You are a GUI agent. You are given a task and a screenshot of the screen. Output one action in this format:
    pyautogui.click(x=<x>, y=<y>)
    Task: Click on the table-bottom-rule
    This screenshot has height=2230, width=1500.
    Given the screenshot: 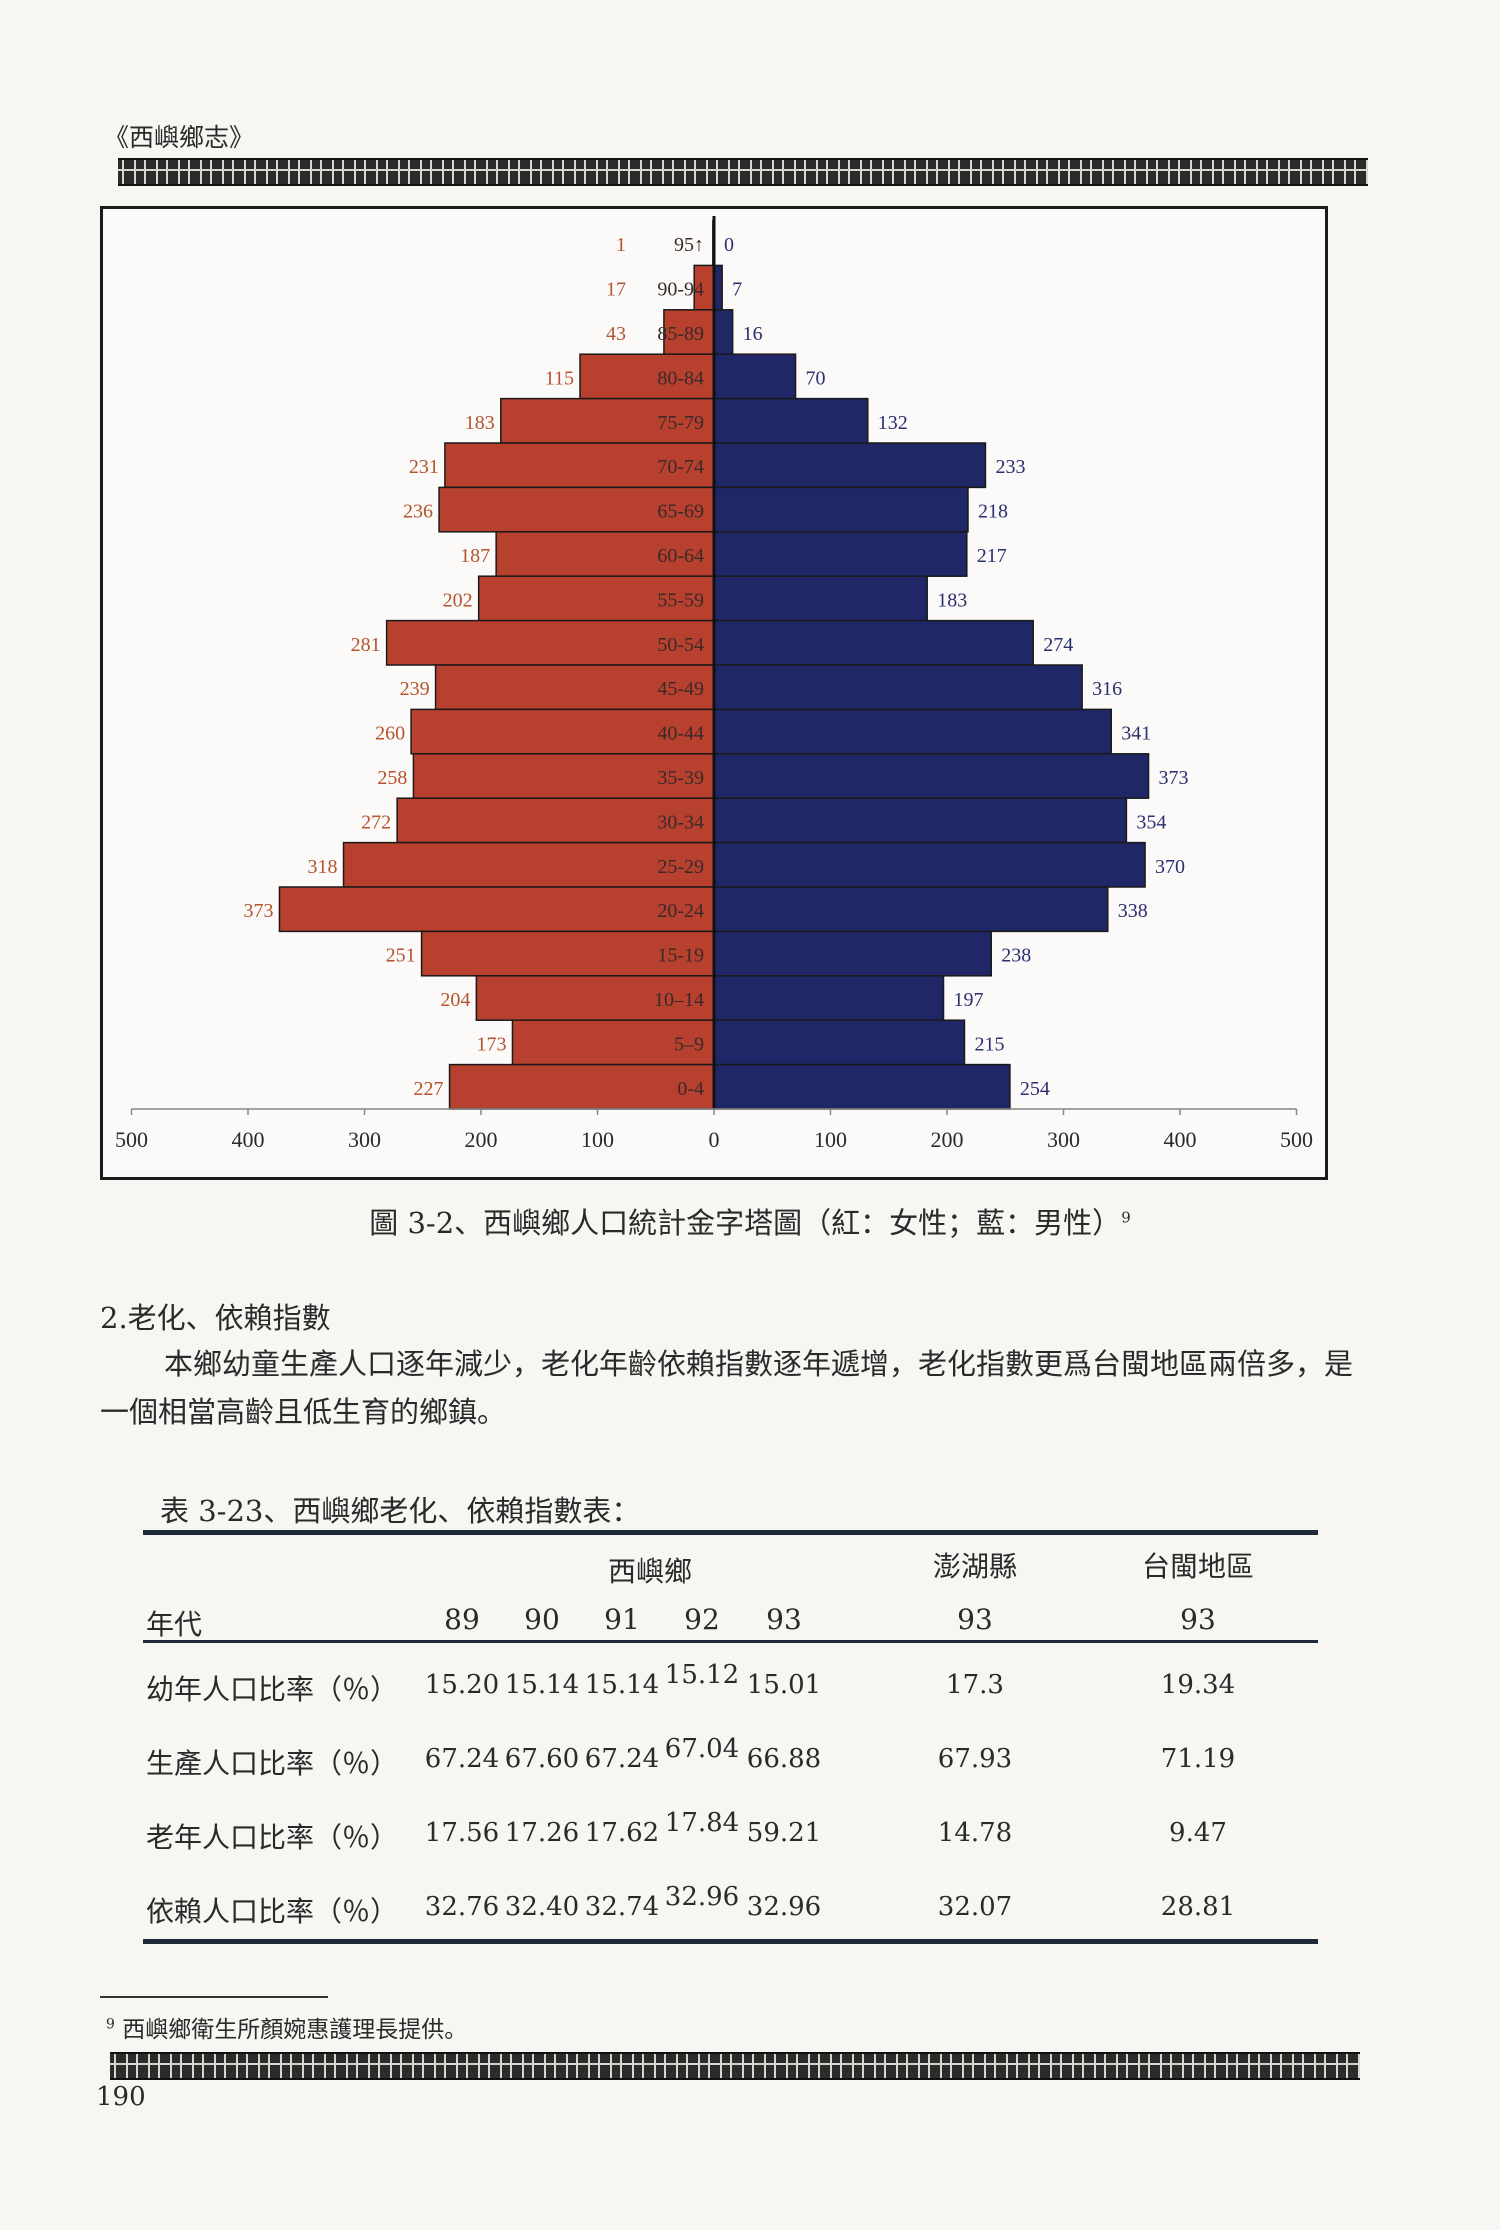 What is the action you would take?
    pyautogui.click(x=730, y=1941)
    